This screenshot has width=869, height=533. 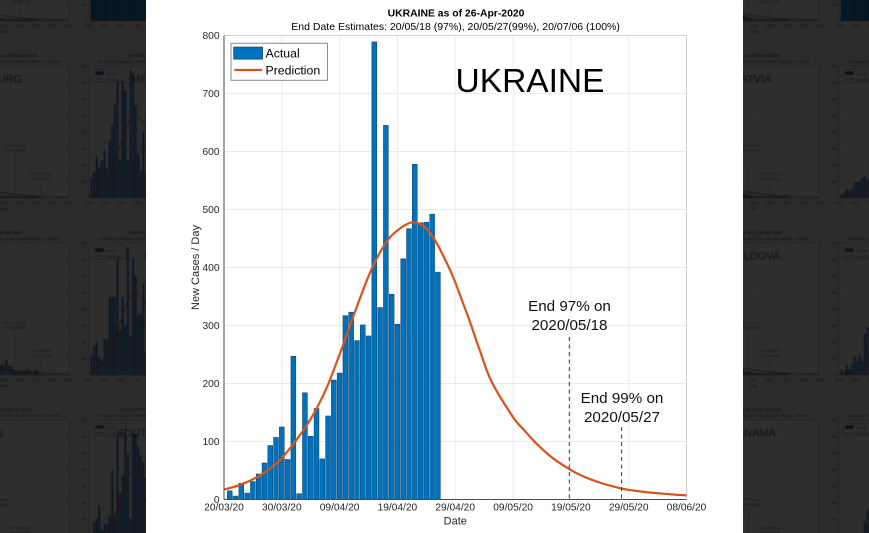 What do you see at coordinates (211, 36) in the screenshot?
I see `svg-text: 800` at bounding box center [211, 36].